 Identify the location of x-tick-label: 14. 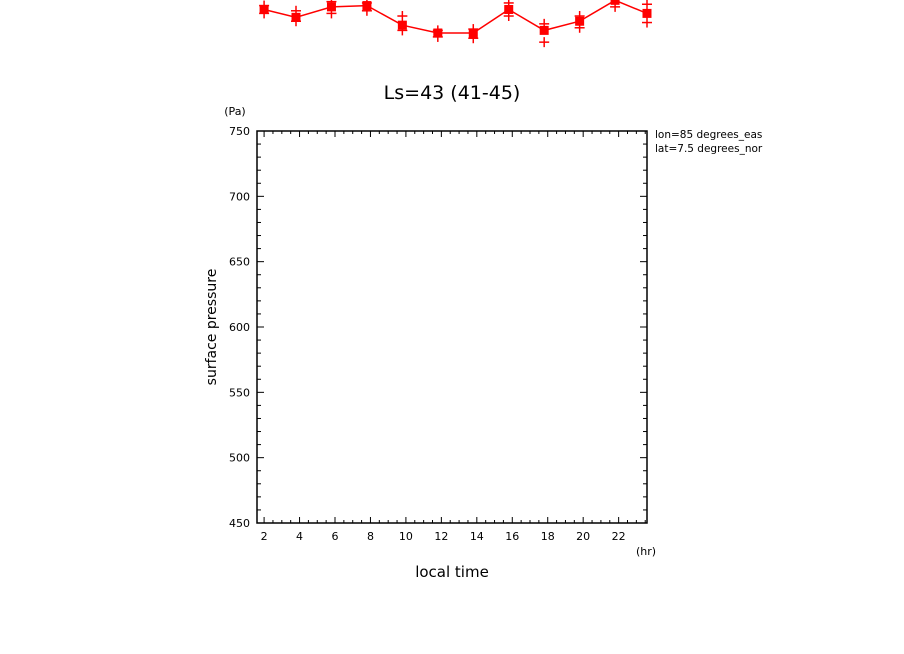
(477, 536).